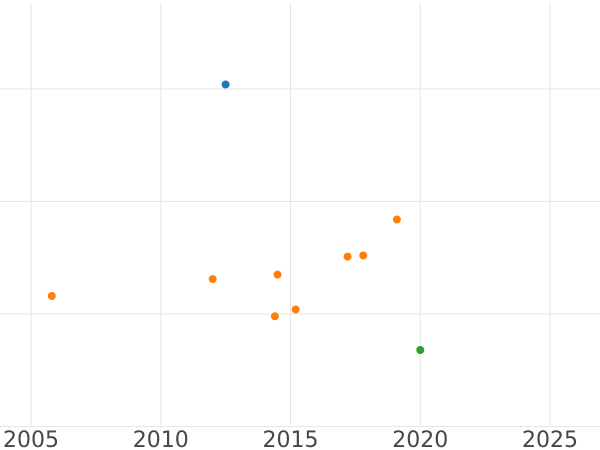  I want to click on x-tick-label: 2010, so click(161, 439).